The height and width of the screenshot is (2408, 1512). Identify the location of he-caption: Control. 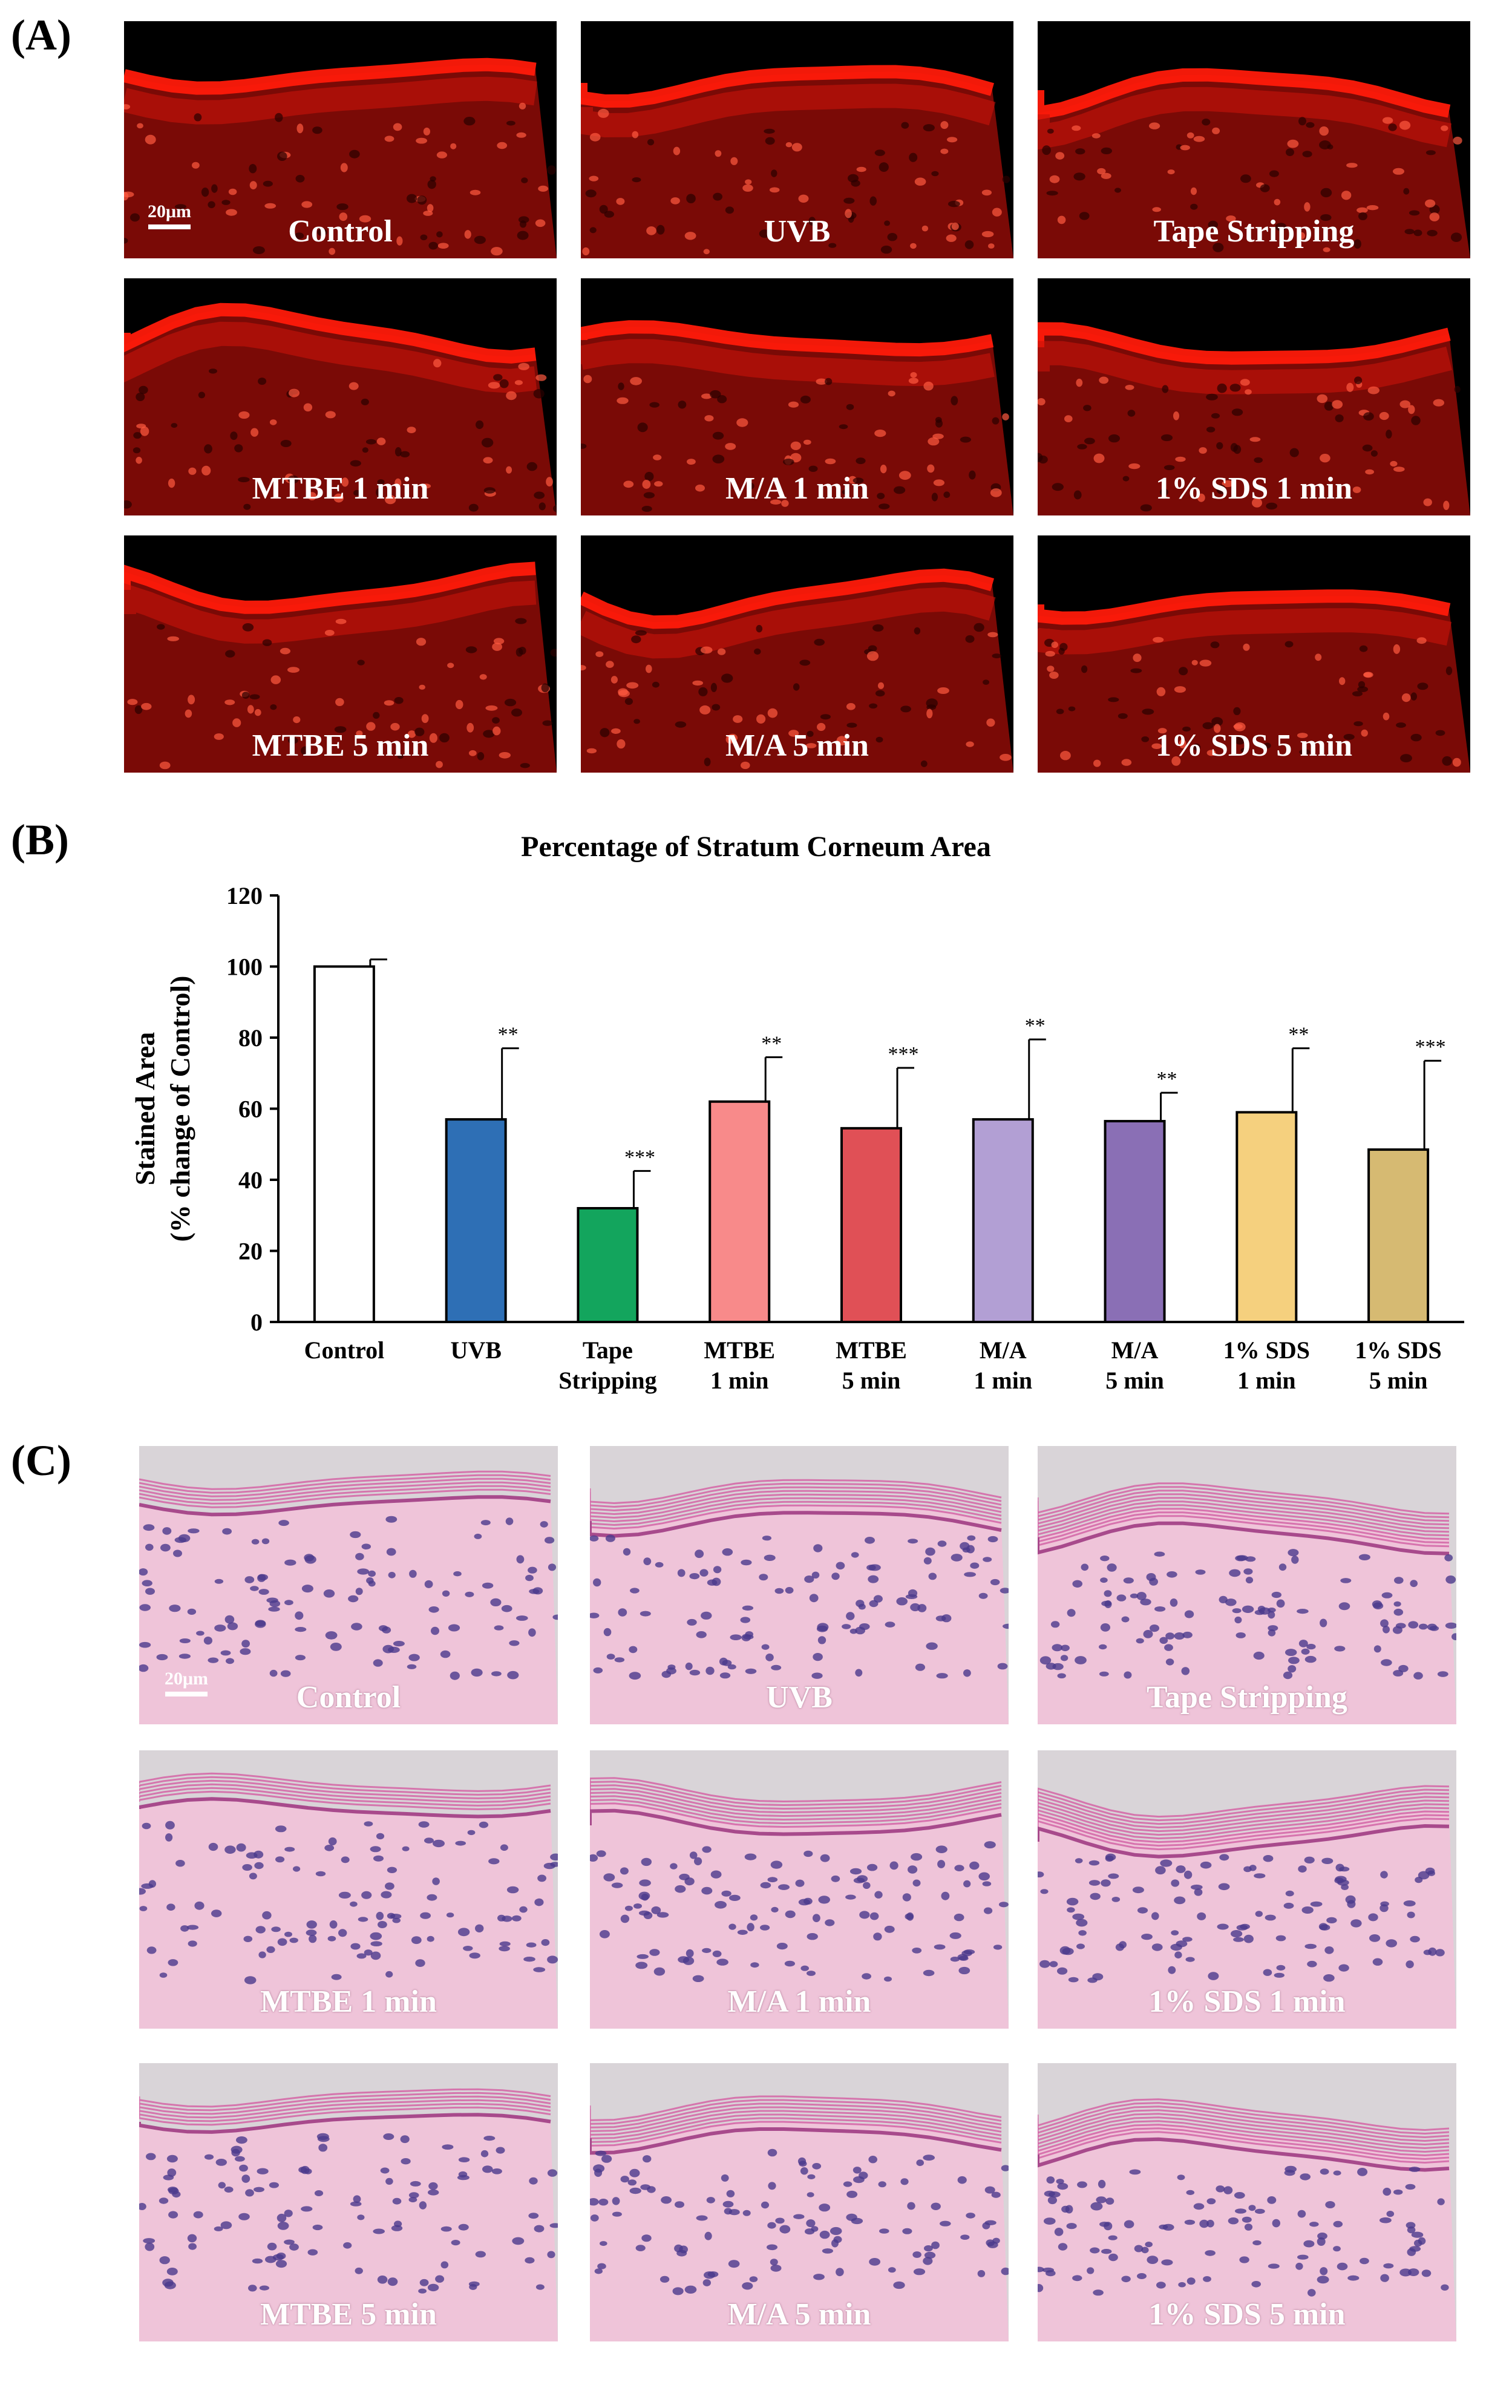
(348, 1697).